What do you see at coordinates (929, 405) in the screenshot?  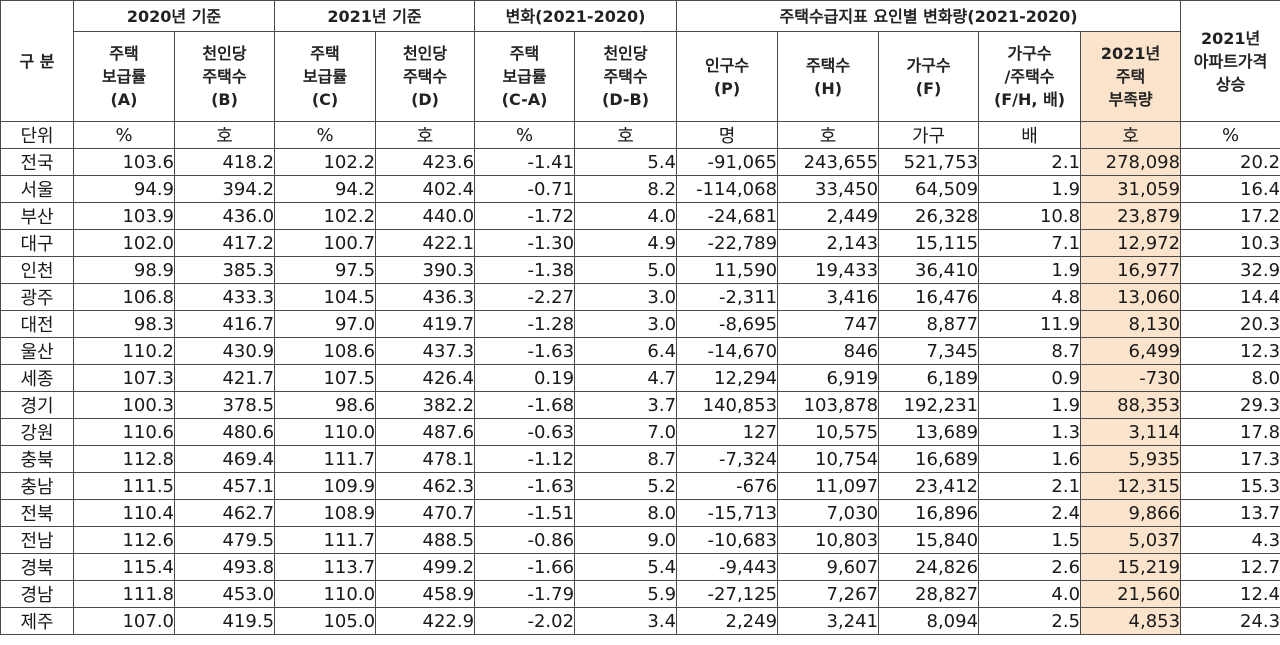 I see `cell-households: 192,231` at bounding box center [929, 405].